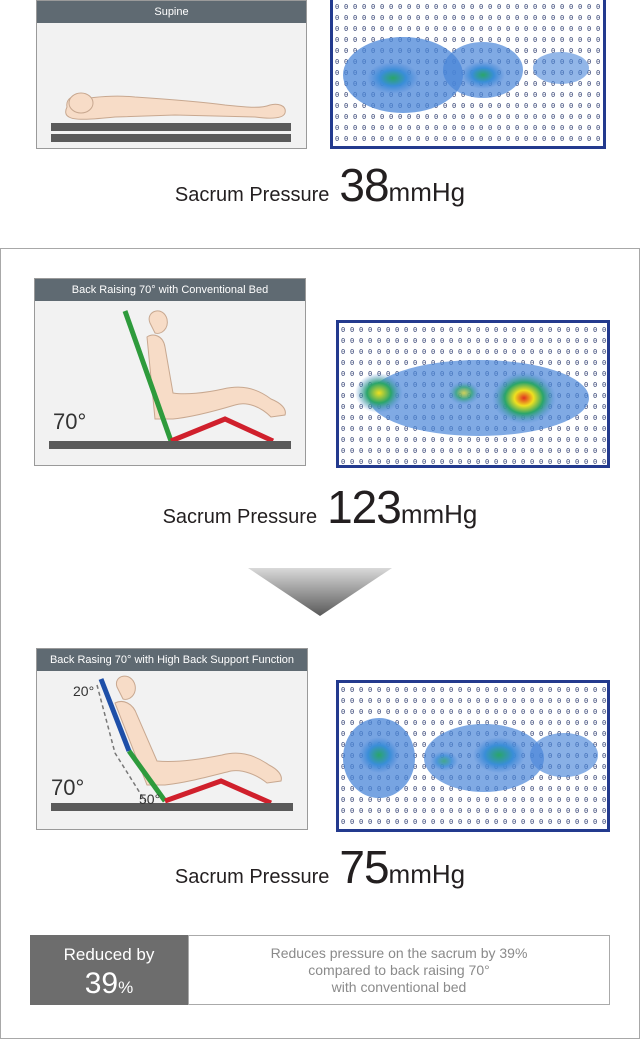 This screenshot has height=1039, width=640. Describe the element at coordinates (126, 987) in the screenshot. I see `reduced-unit: %` at that location.